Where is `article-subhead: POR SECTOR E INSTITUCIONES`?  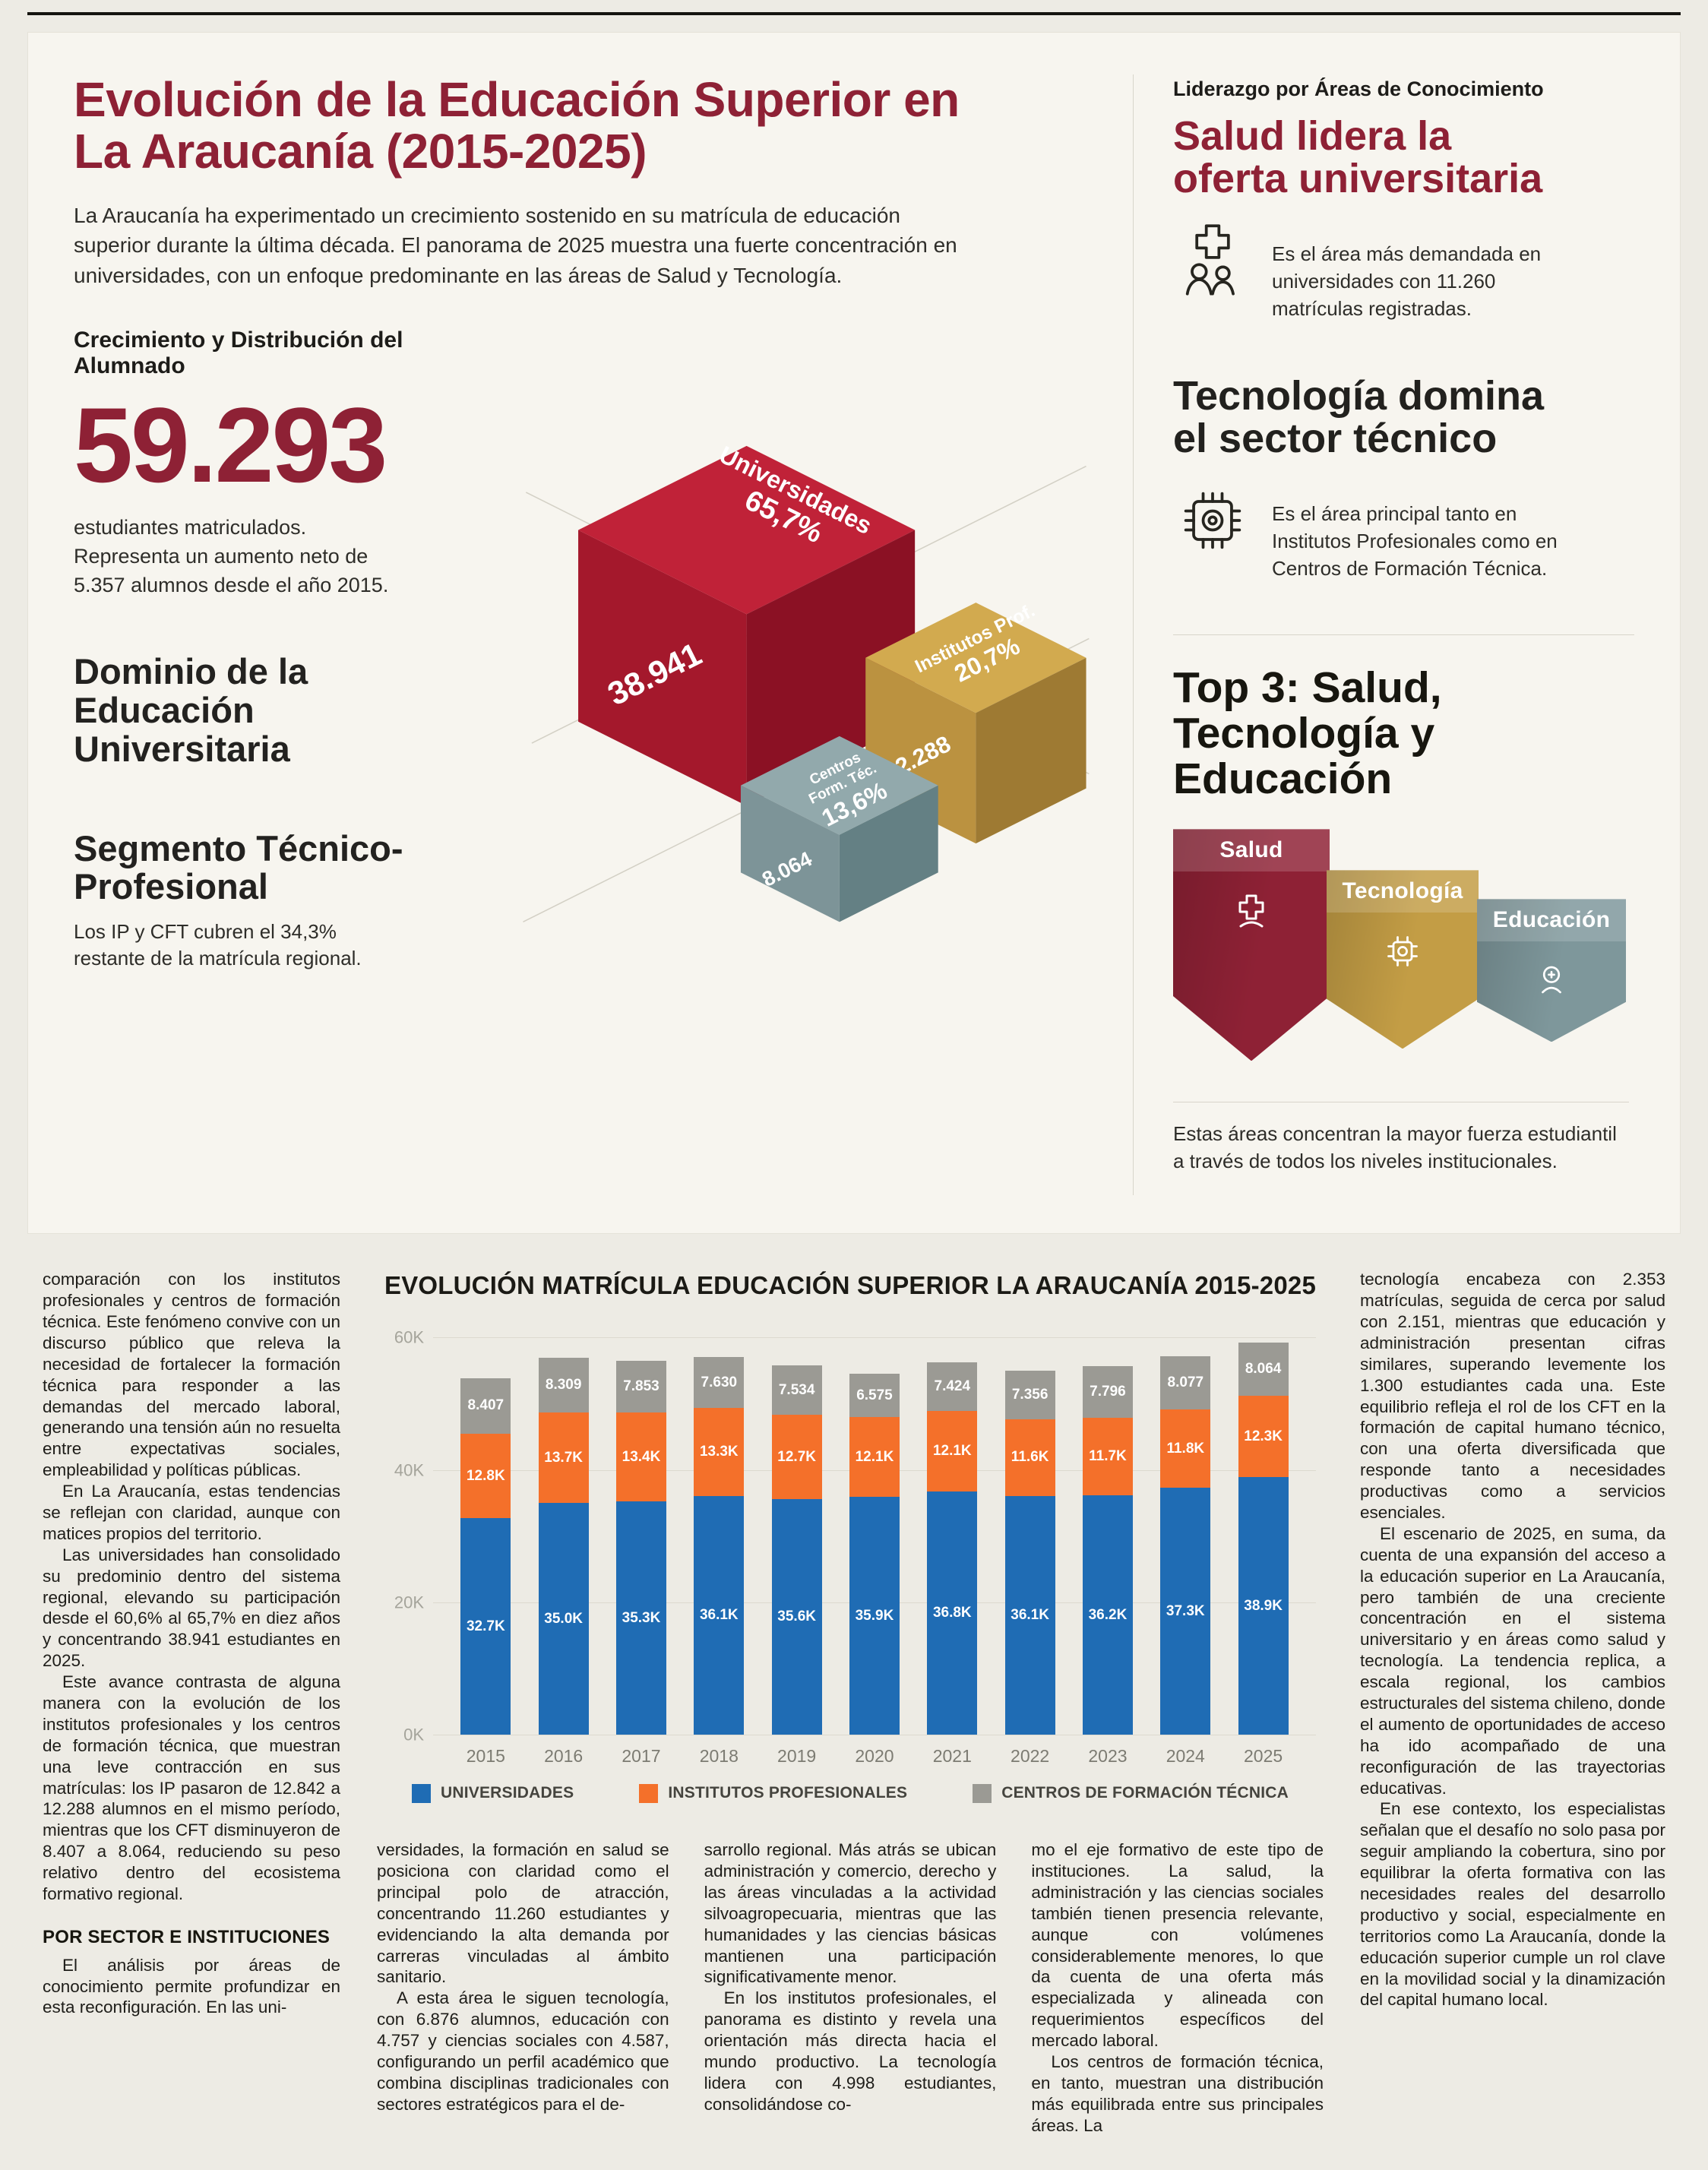
article-subhead: POR SECTOR E INSTITUCIONES is located at coordinates (187, 1936).